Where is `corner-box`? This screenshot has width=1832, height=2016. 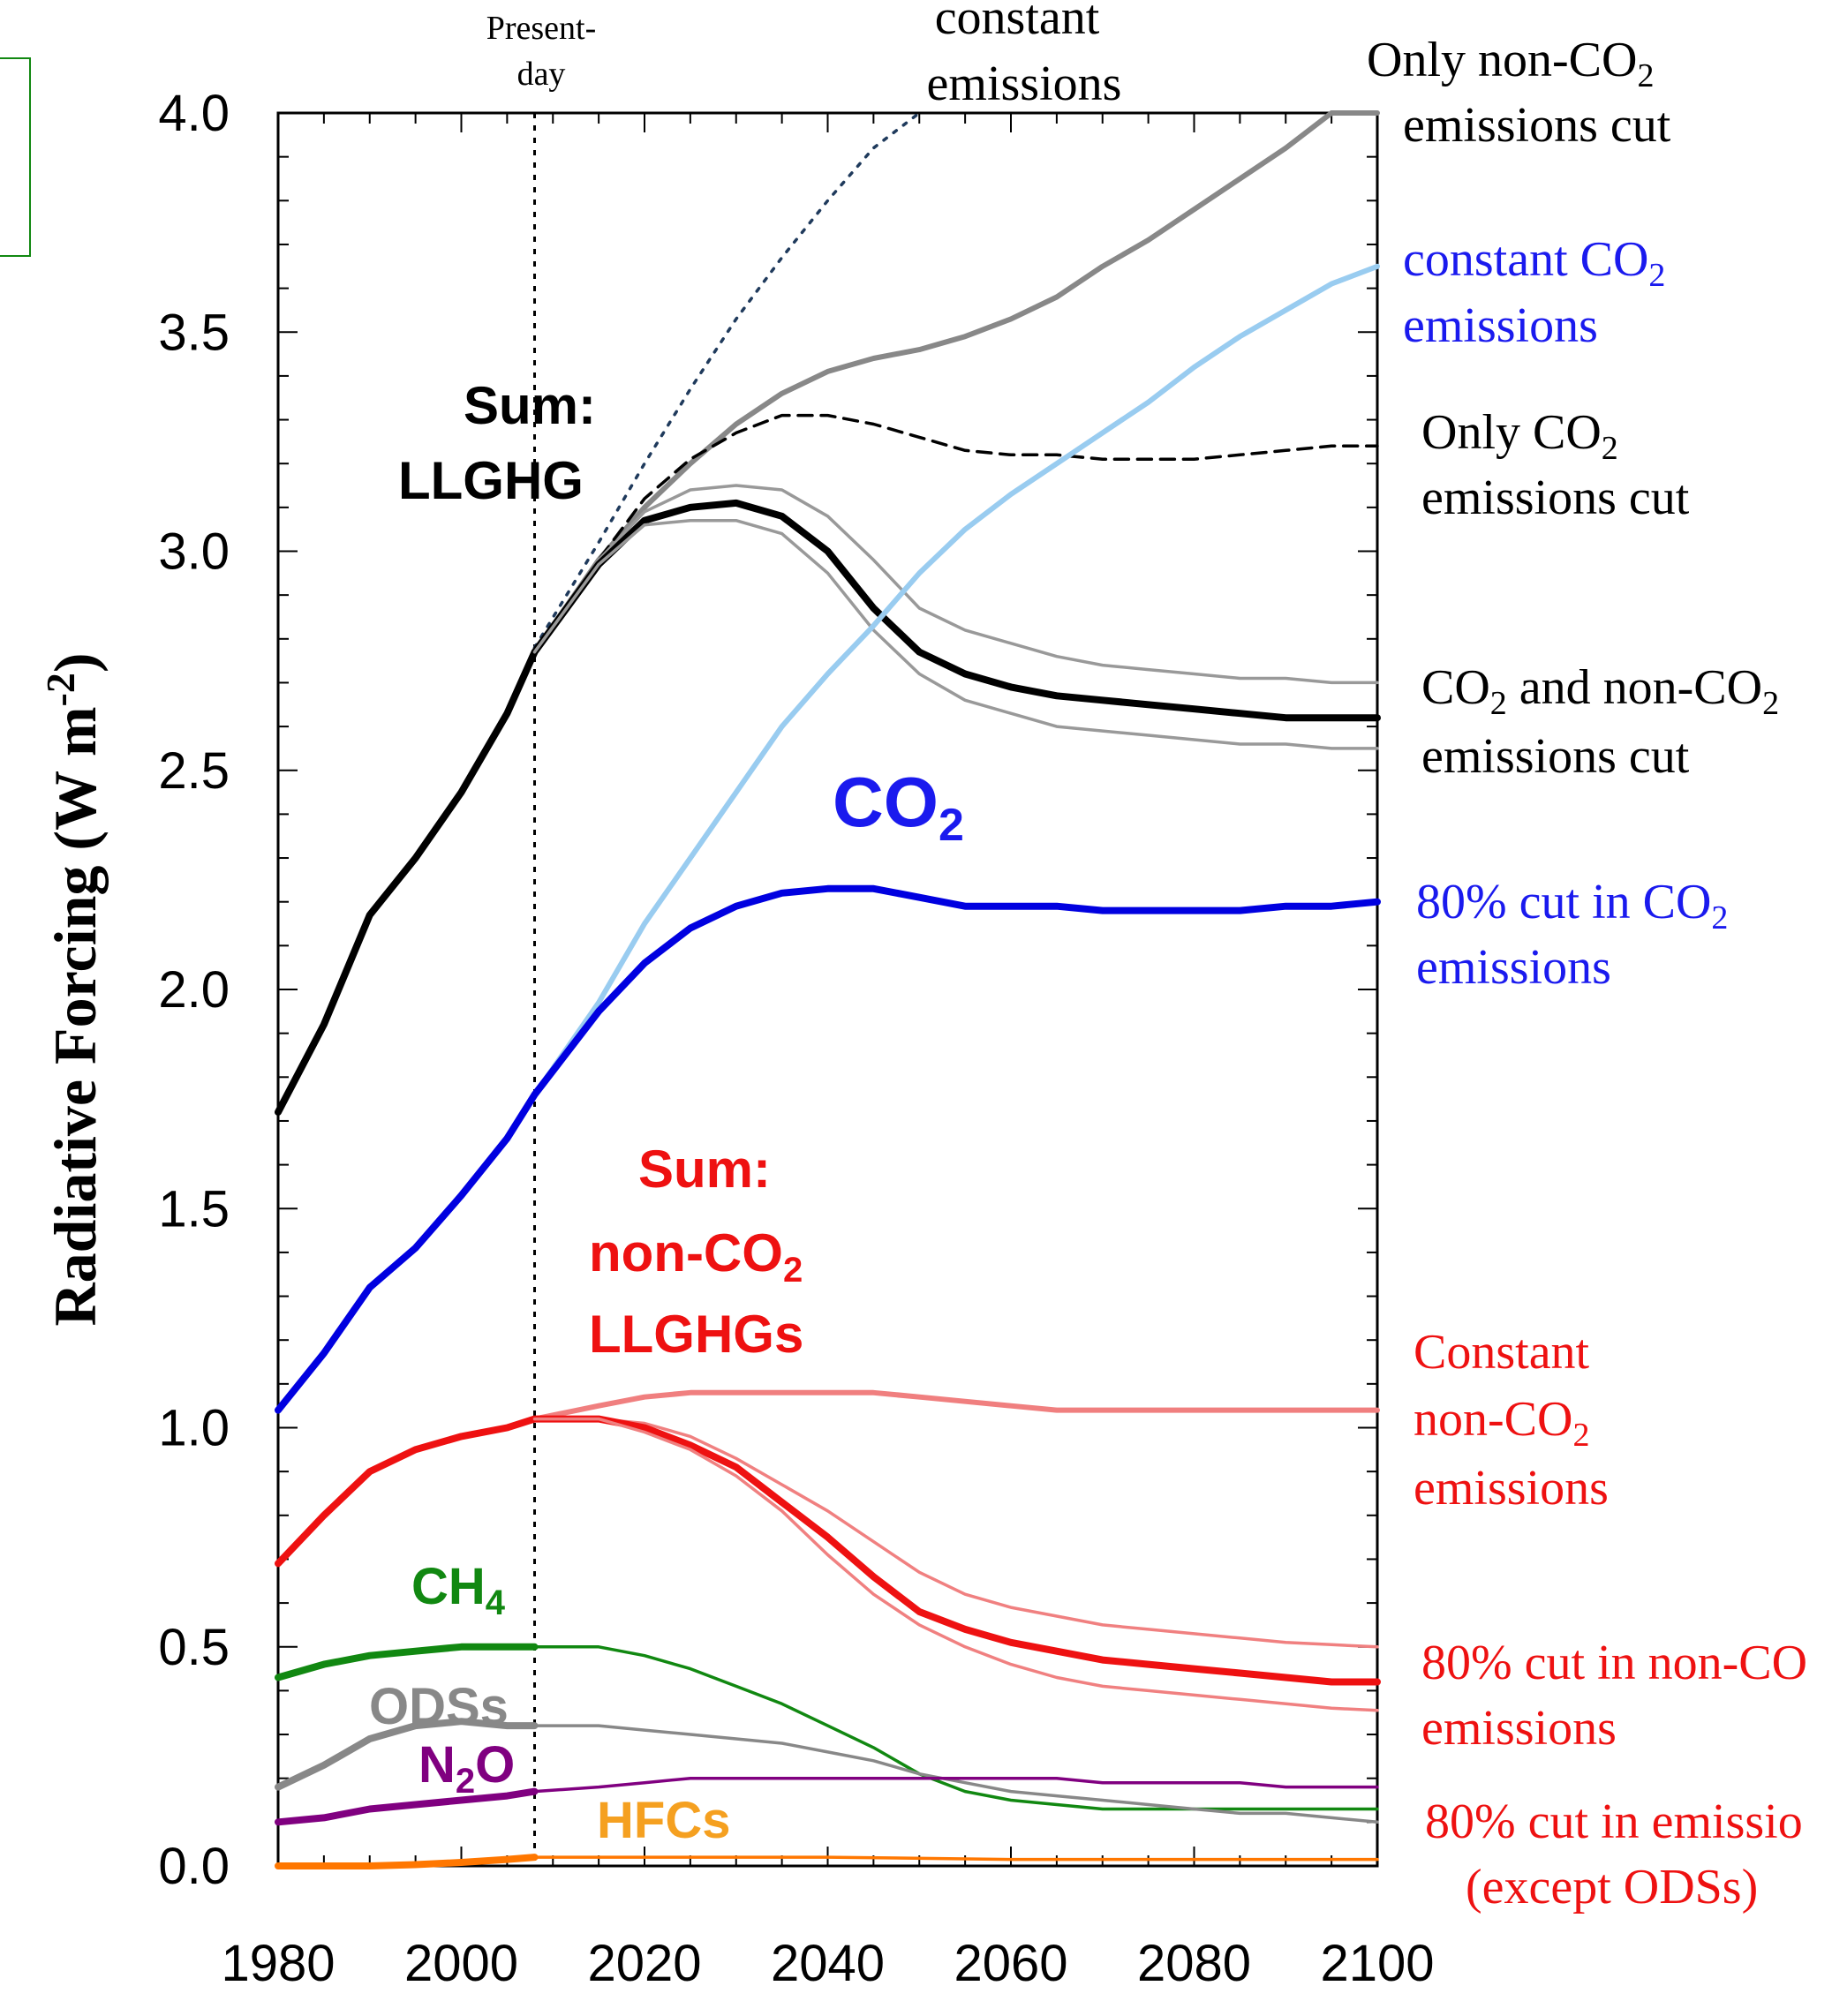 corner-box is located at coordinates (16, 157).